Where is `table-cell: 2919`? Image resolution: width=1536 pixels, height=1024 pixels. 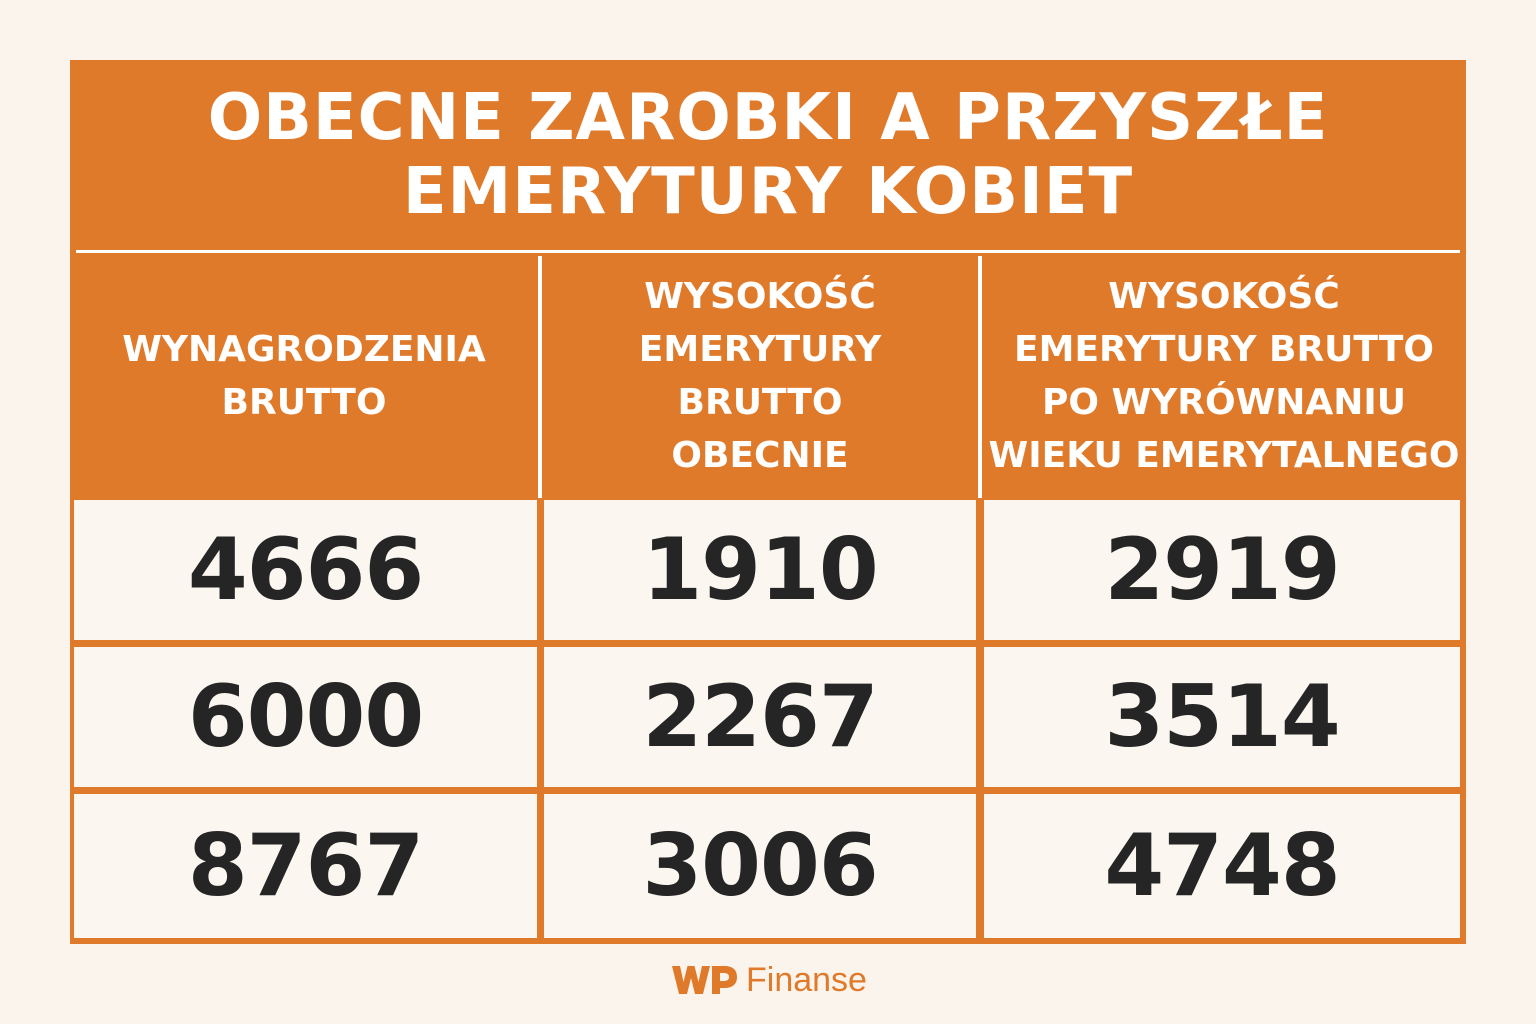 table-cell: 2919 is located at coordinates (1222, 570).